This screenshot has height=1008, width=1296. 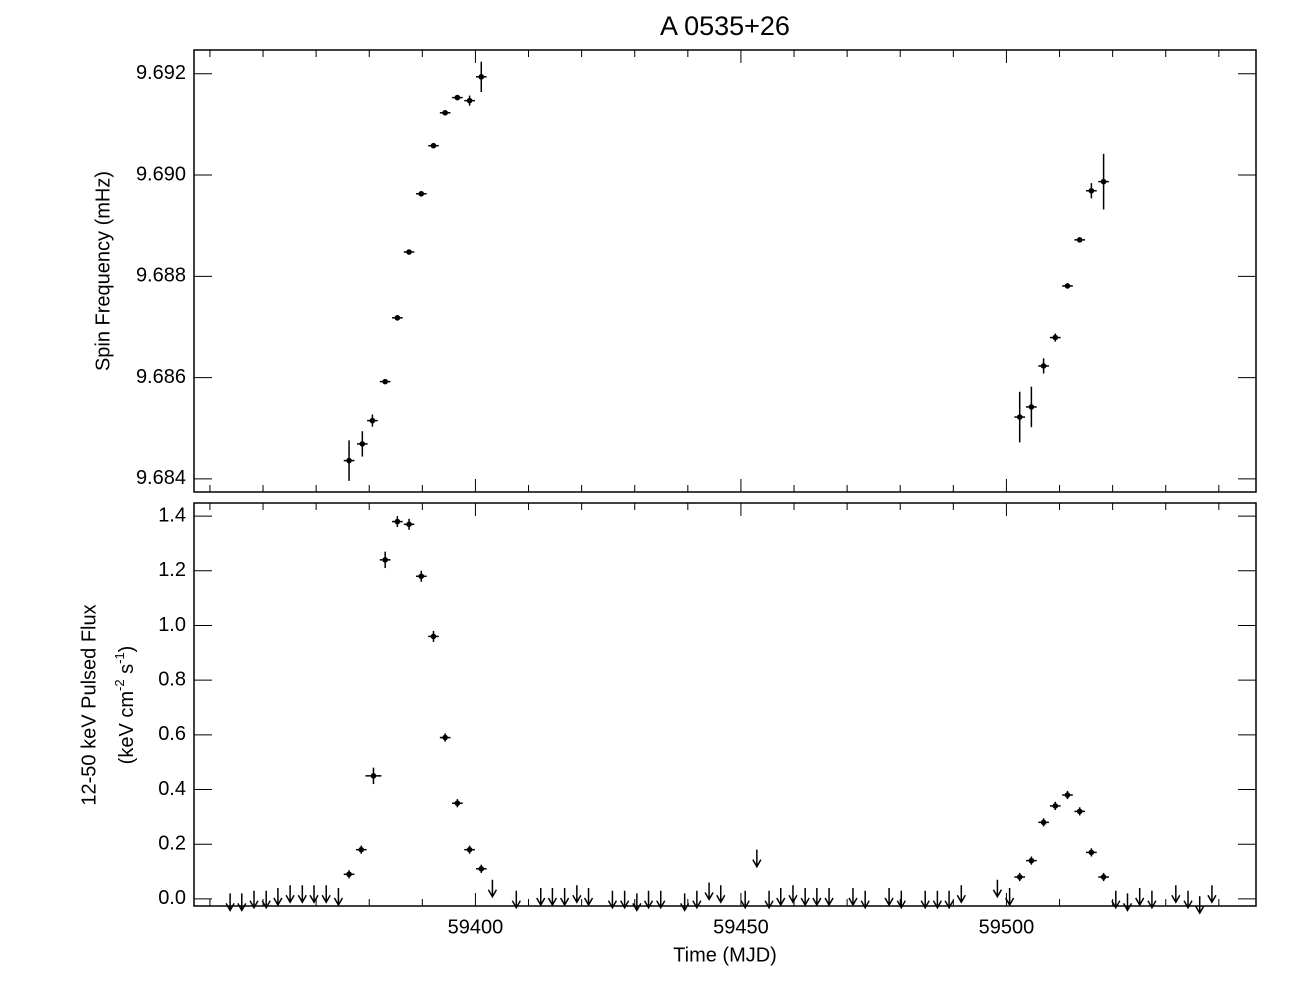 What do you see at coordinates (725, 26) in the screenshot?
I see `chart-title: A 0535+26` at bounding box center [725, 26].